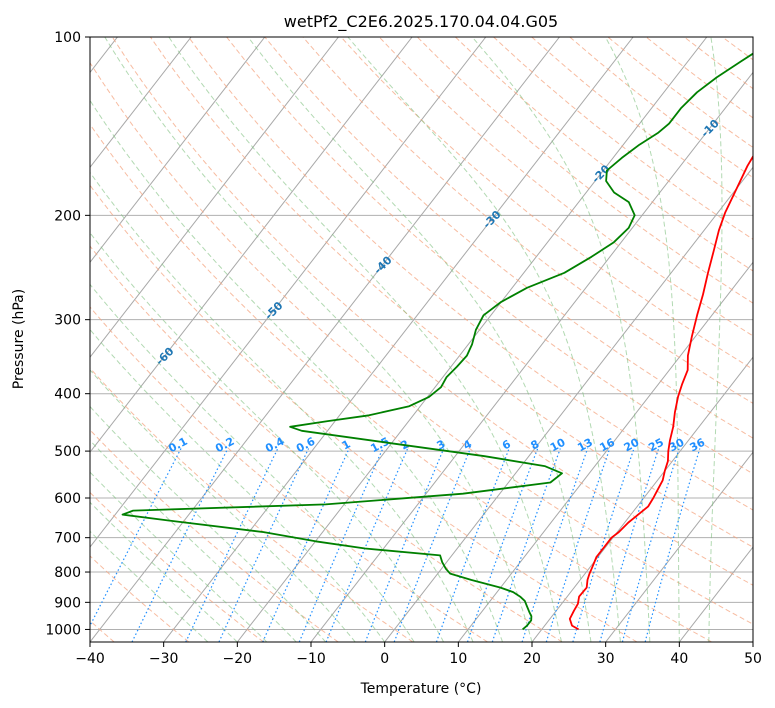 This screenshot has width=775, height=708. What do you see at coordinates (600, 173) in the screenshot?
I see `dry-adiabat-label: -20` at bounding box center [600, 173].